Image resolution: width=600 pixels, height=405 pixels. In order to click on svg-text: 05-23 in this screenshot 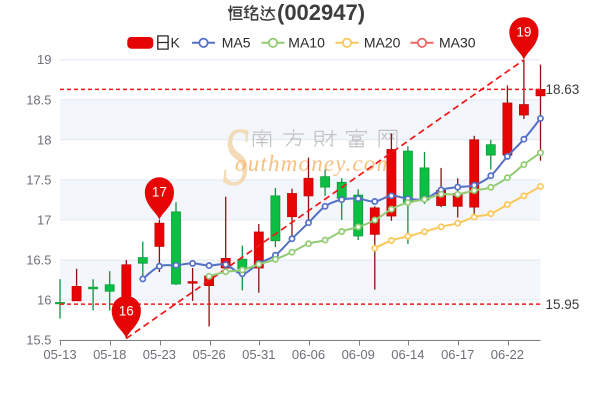, I will do `click(159, 354)`.